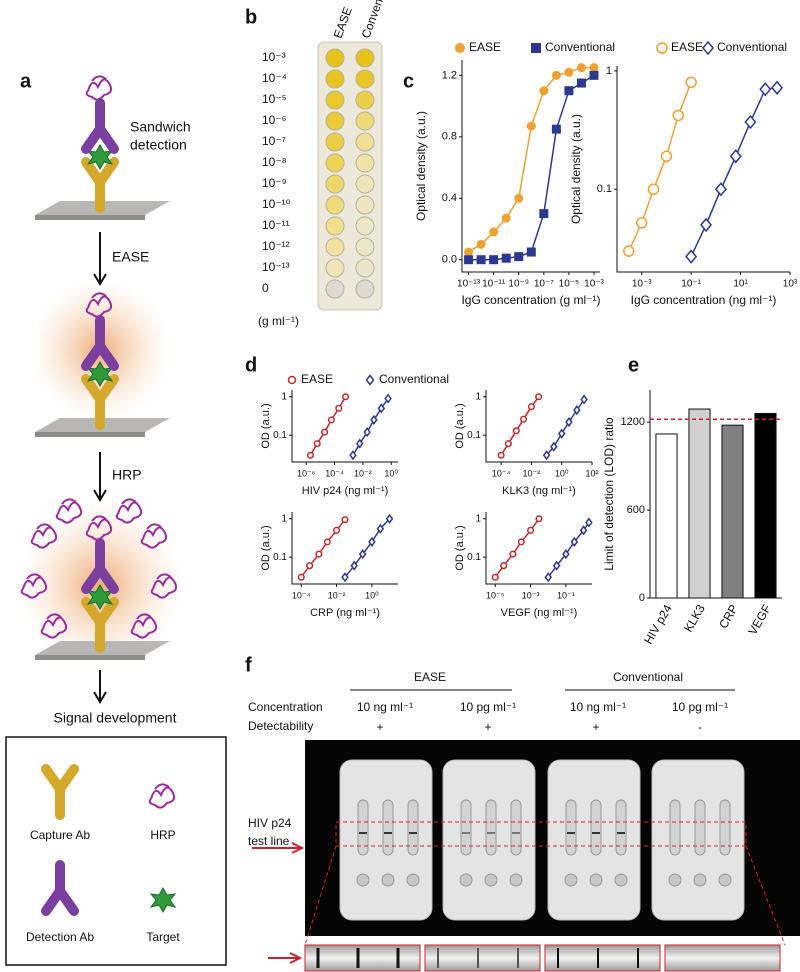 Image resolution: width=800 pixels, height=972 pixels. I want to click on panel-label: d, so click(251, 365).